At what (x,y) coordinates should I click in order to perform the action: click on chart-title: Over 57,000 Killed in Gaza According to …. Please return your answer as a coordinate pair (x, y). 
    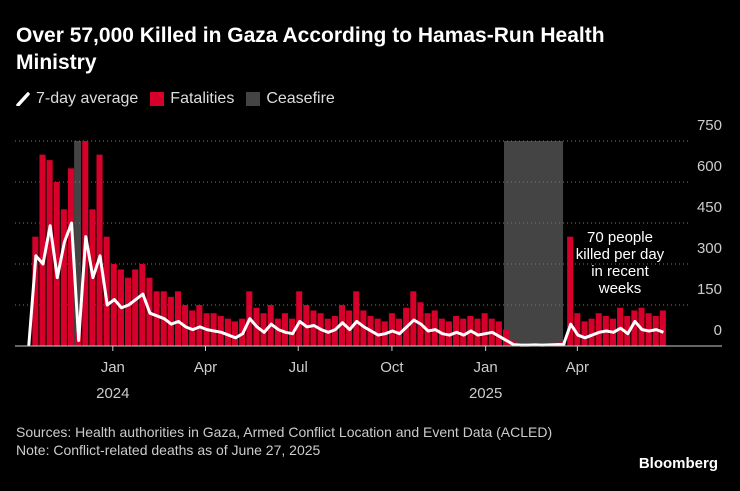
    Looking at the image, I should click on (310, 49).